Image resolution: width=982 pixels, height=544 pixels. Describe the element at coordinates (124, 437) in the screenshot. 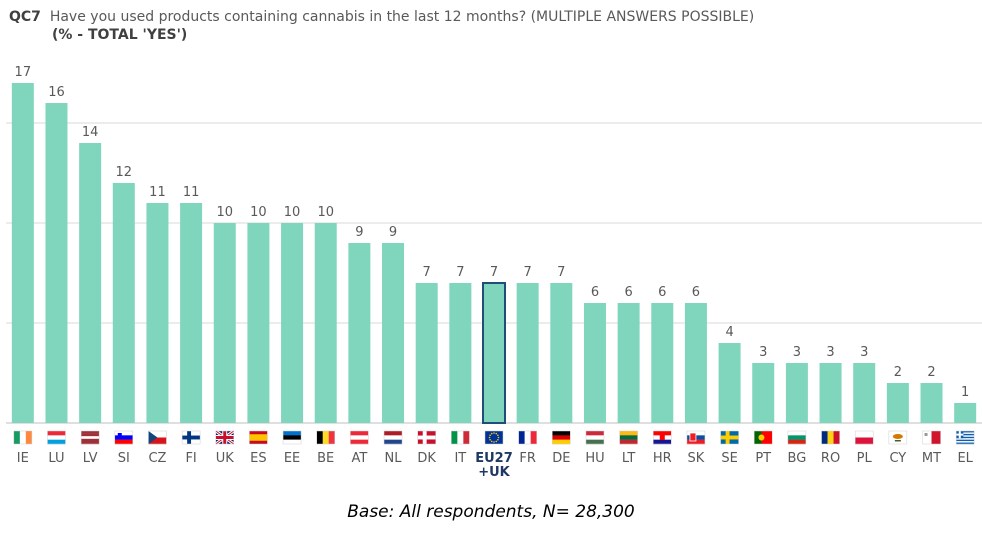

I see `flag-si-icon` at that location.